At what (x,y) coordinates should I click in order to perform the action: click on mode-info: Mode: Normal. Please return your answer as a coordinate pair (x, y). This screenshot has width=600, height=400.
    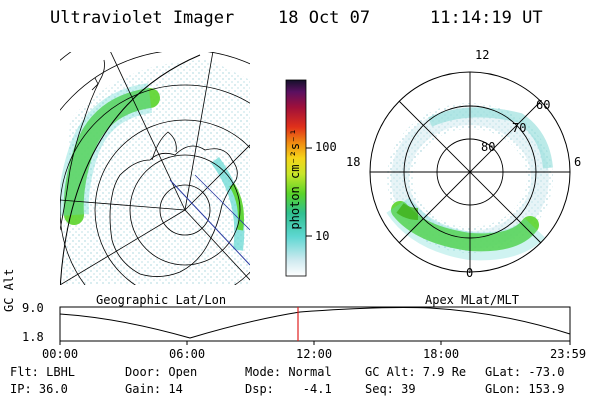
    Looking at the image, I should click on (288, 372).